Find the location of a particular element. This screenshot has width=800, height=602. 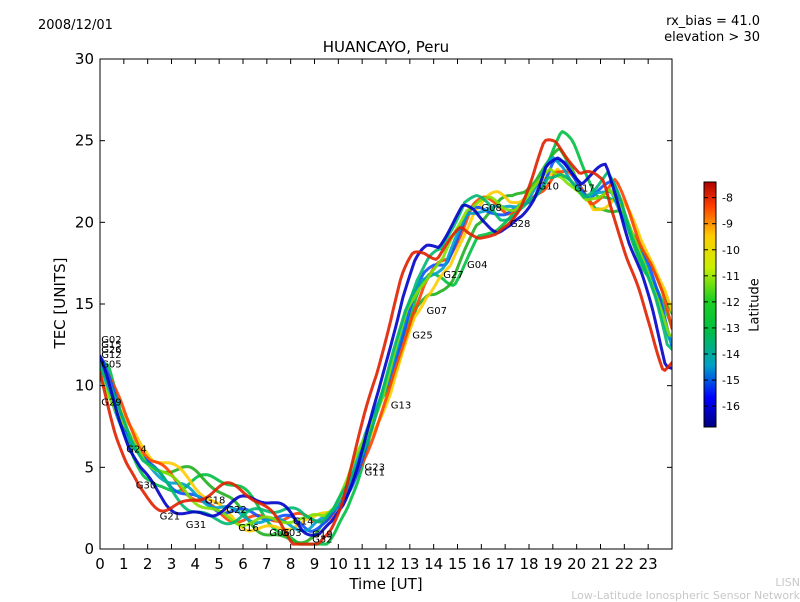

rx-bias-label: rx_bias = 41.0 is located at coordinates (713, 21).